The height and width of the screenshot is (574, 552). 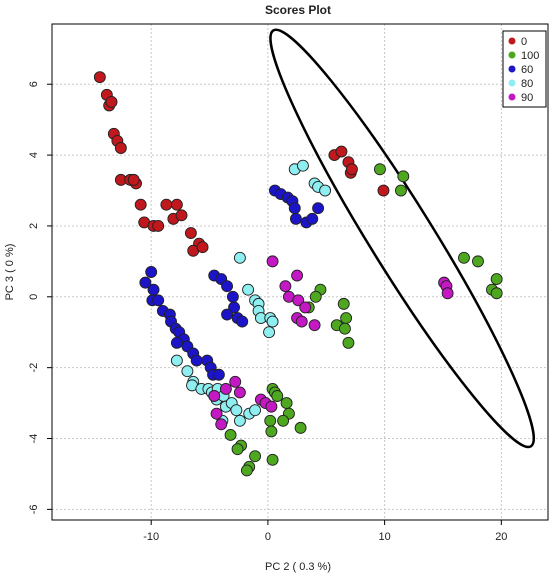 I want to click on y-tick-label: 0, so click(x=34, y=297).